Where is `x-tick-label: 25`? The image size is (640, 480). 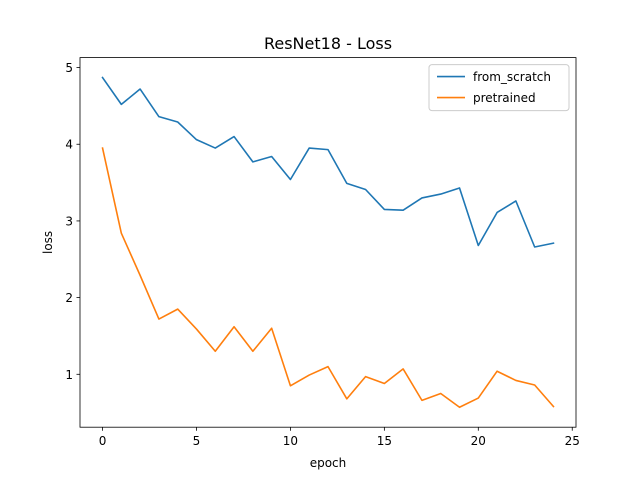
x-tick-label: 25 is located at coordinates (572, 441).